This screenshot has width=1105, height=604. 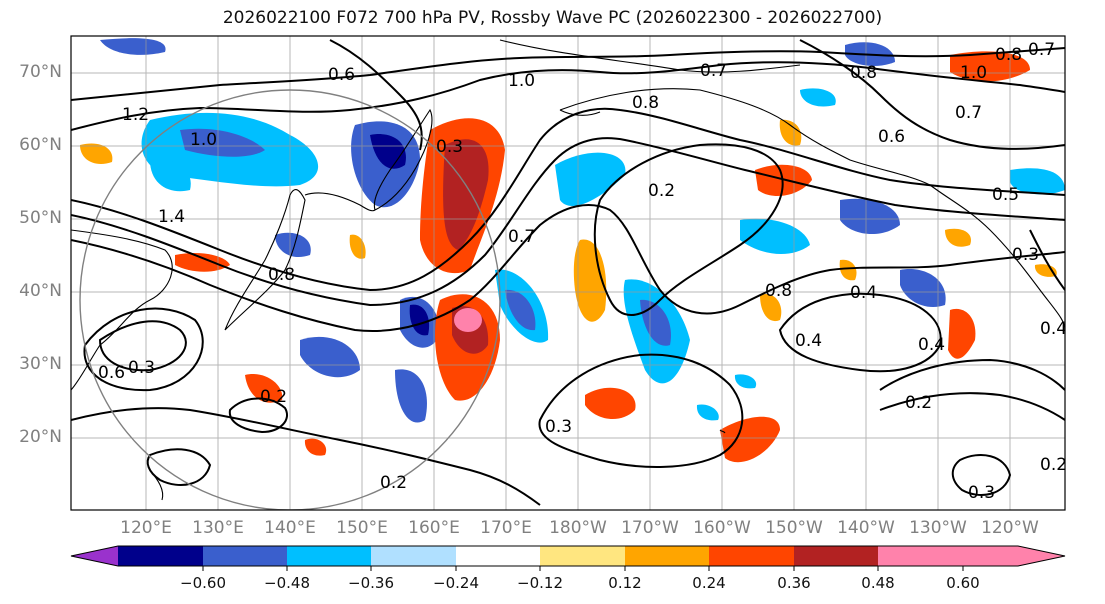 I want to click on lon-label: 140°W, so click(x=866, y=528).